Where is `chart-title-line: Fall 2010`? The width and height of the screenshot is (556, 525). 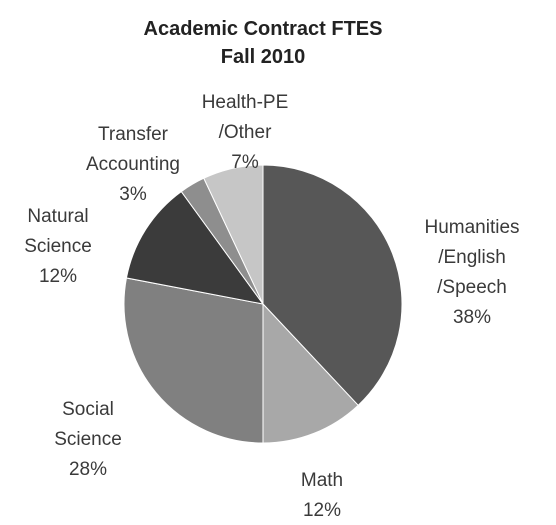 chart-title-line: Fall 2010 is located at coordinates (263, 57).